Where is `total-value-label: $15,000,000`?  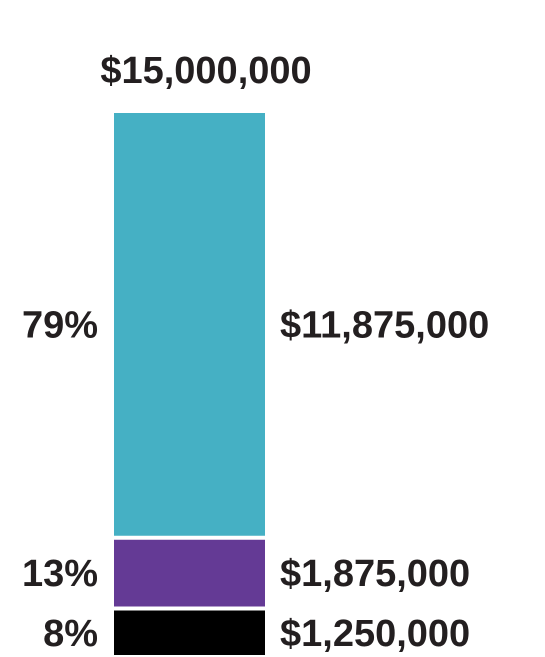 total-value-label: $15,000,000 is located at coordinates (205, 71).